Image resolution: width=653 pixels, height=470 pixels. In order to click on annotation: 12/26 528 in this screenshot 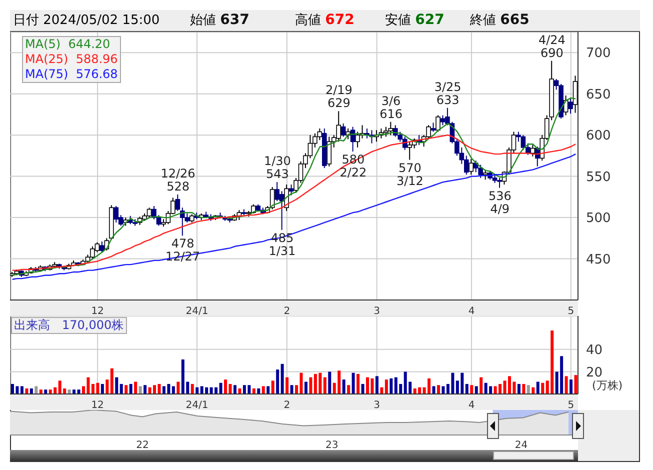, I will do `click(178, 180)`.